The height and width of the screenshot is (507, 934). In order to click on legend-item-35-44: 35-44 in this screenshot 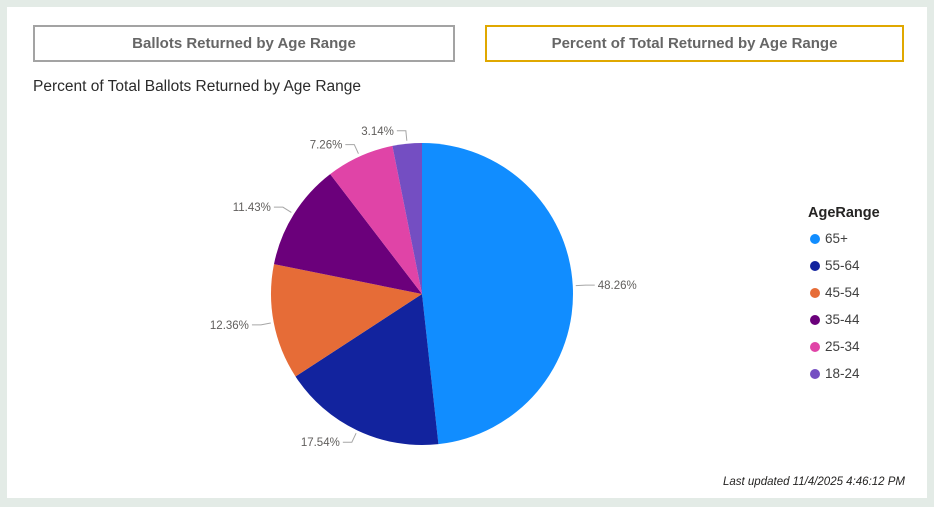, I will do `click(863, 319)`.